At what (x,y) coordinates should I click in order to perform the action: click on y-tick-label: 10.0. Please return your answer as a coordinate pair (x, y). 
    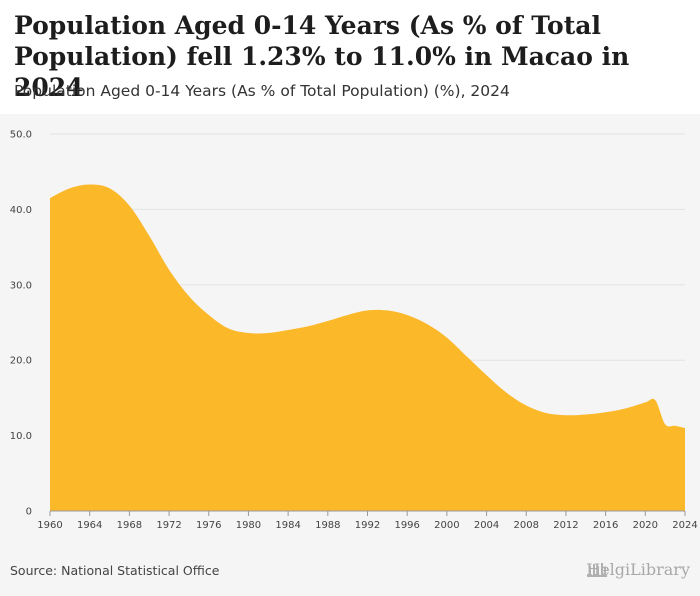
    Looking at the image, I should click on (21, 436).